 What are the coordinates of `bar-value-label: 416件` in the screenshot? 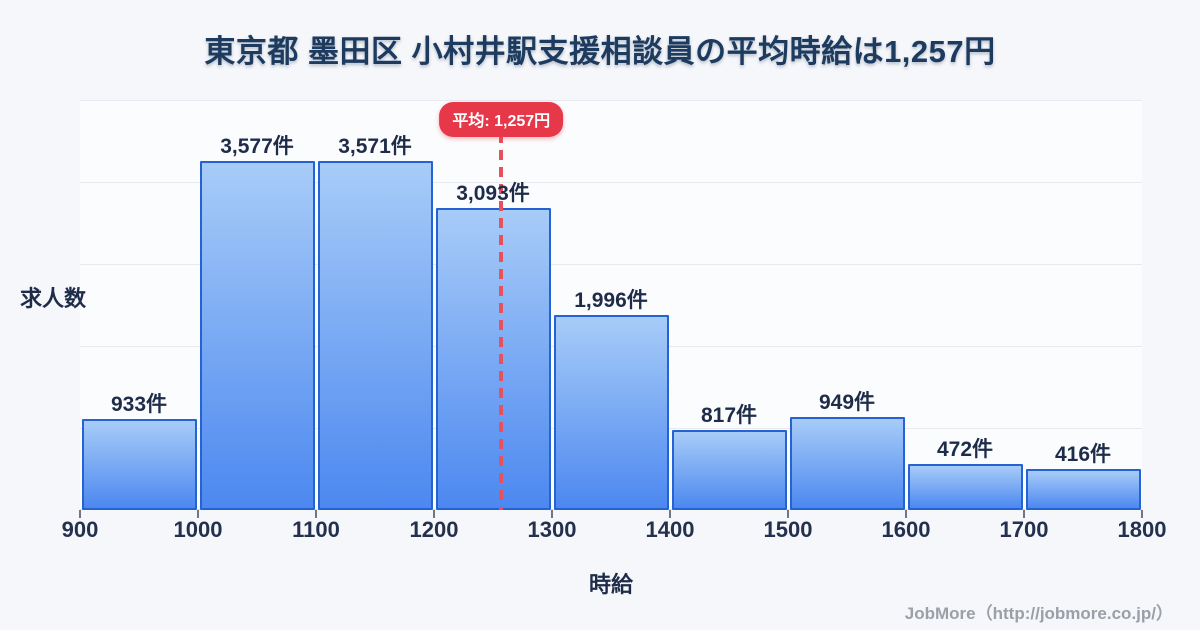 It's located at (1083, 455).